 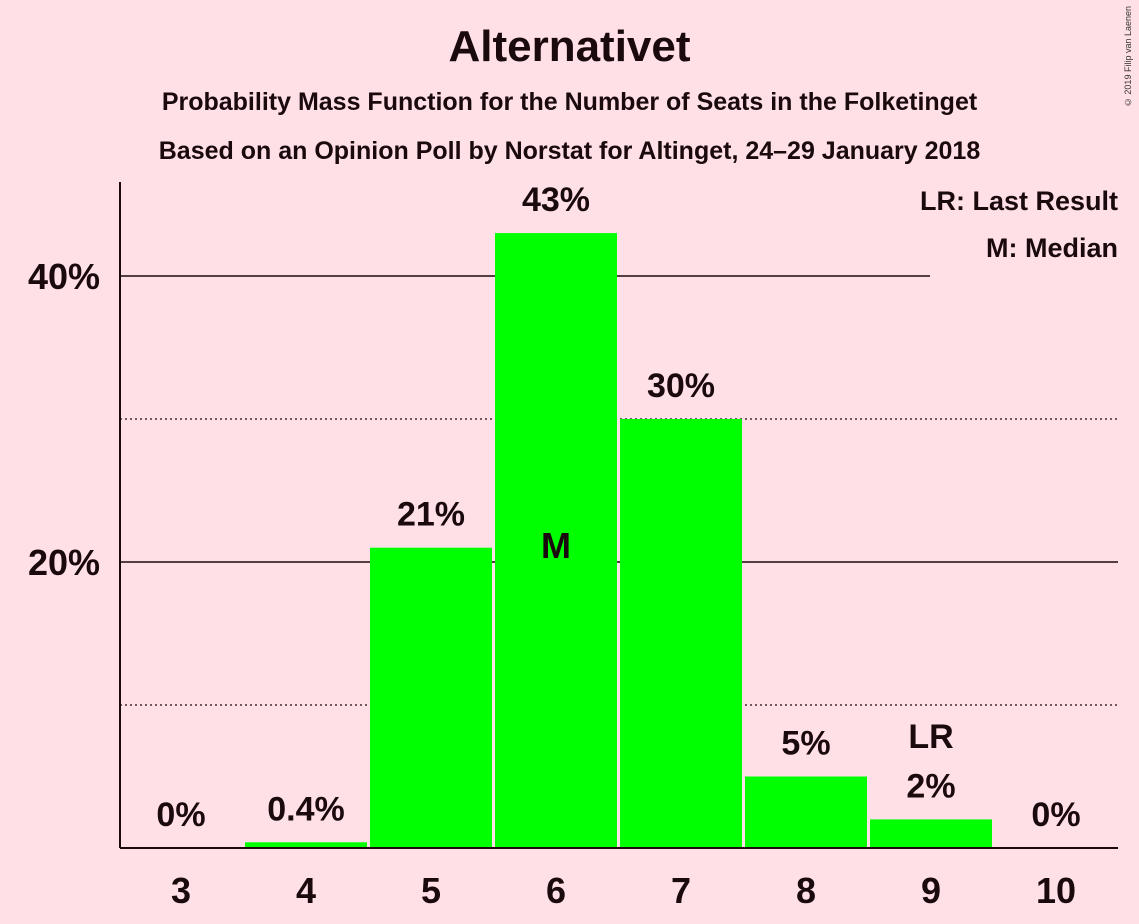 I want to click on data-label: 30%, so click(x=681, y=386).